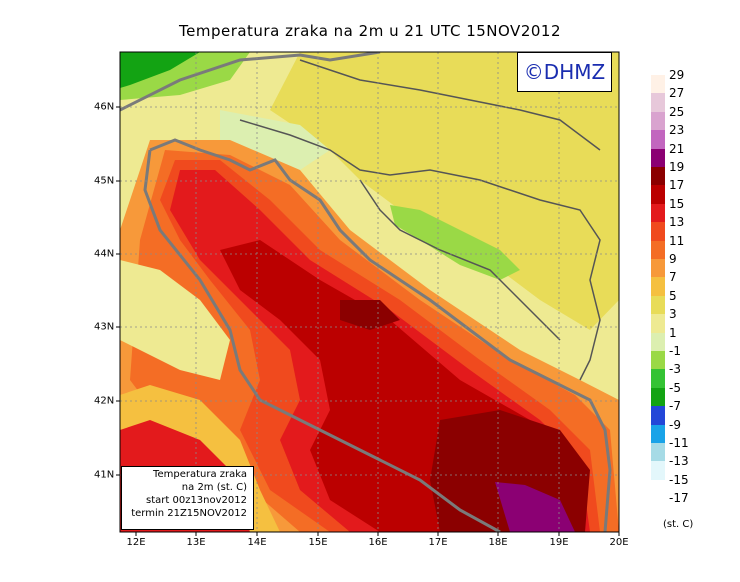 The height and width of the screenshot is (582, 740). I want to click on legend-label: 27, so click(677, 93).